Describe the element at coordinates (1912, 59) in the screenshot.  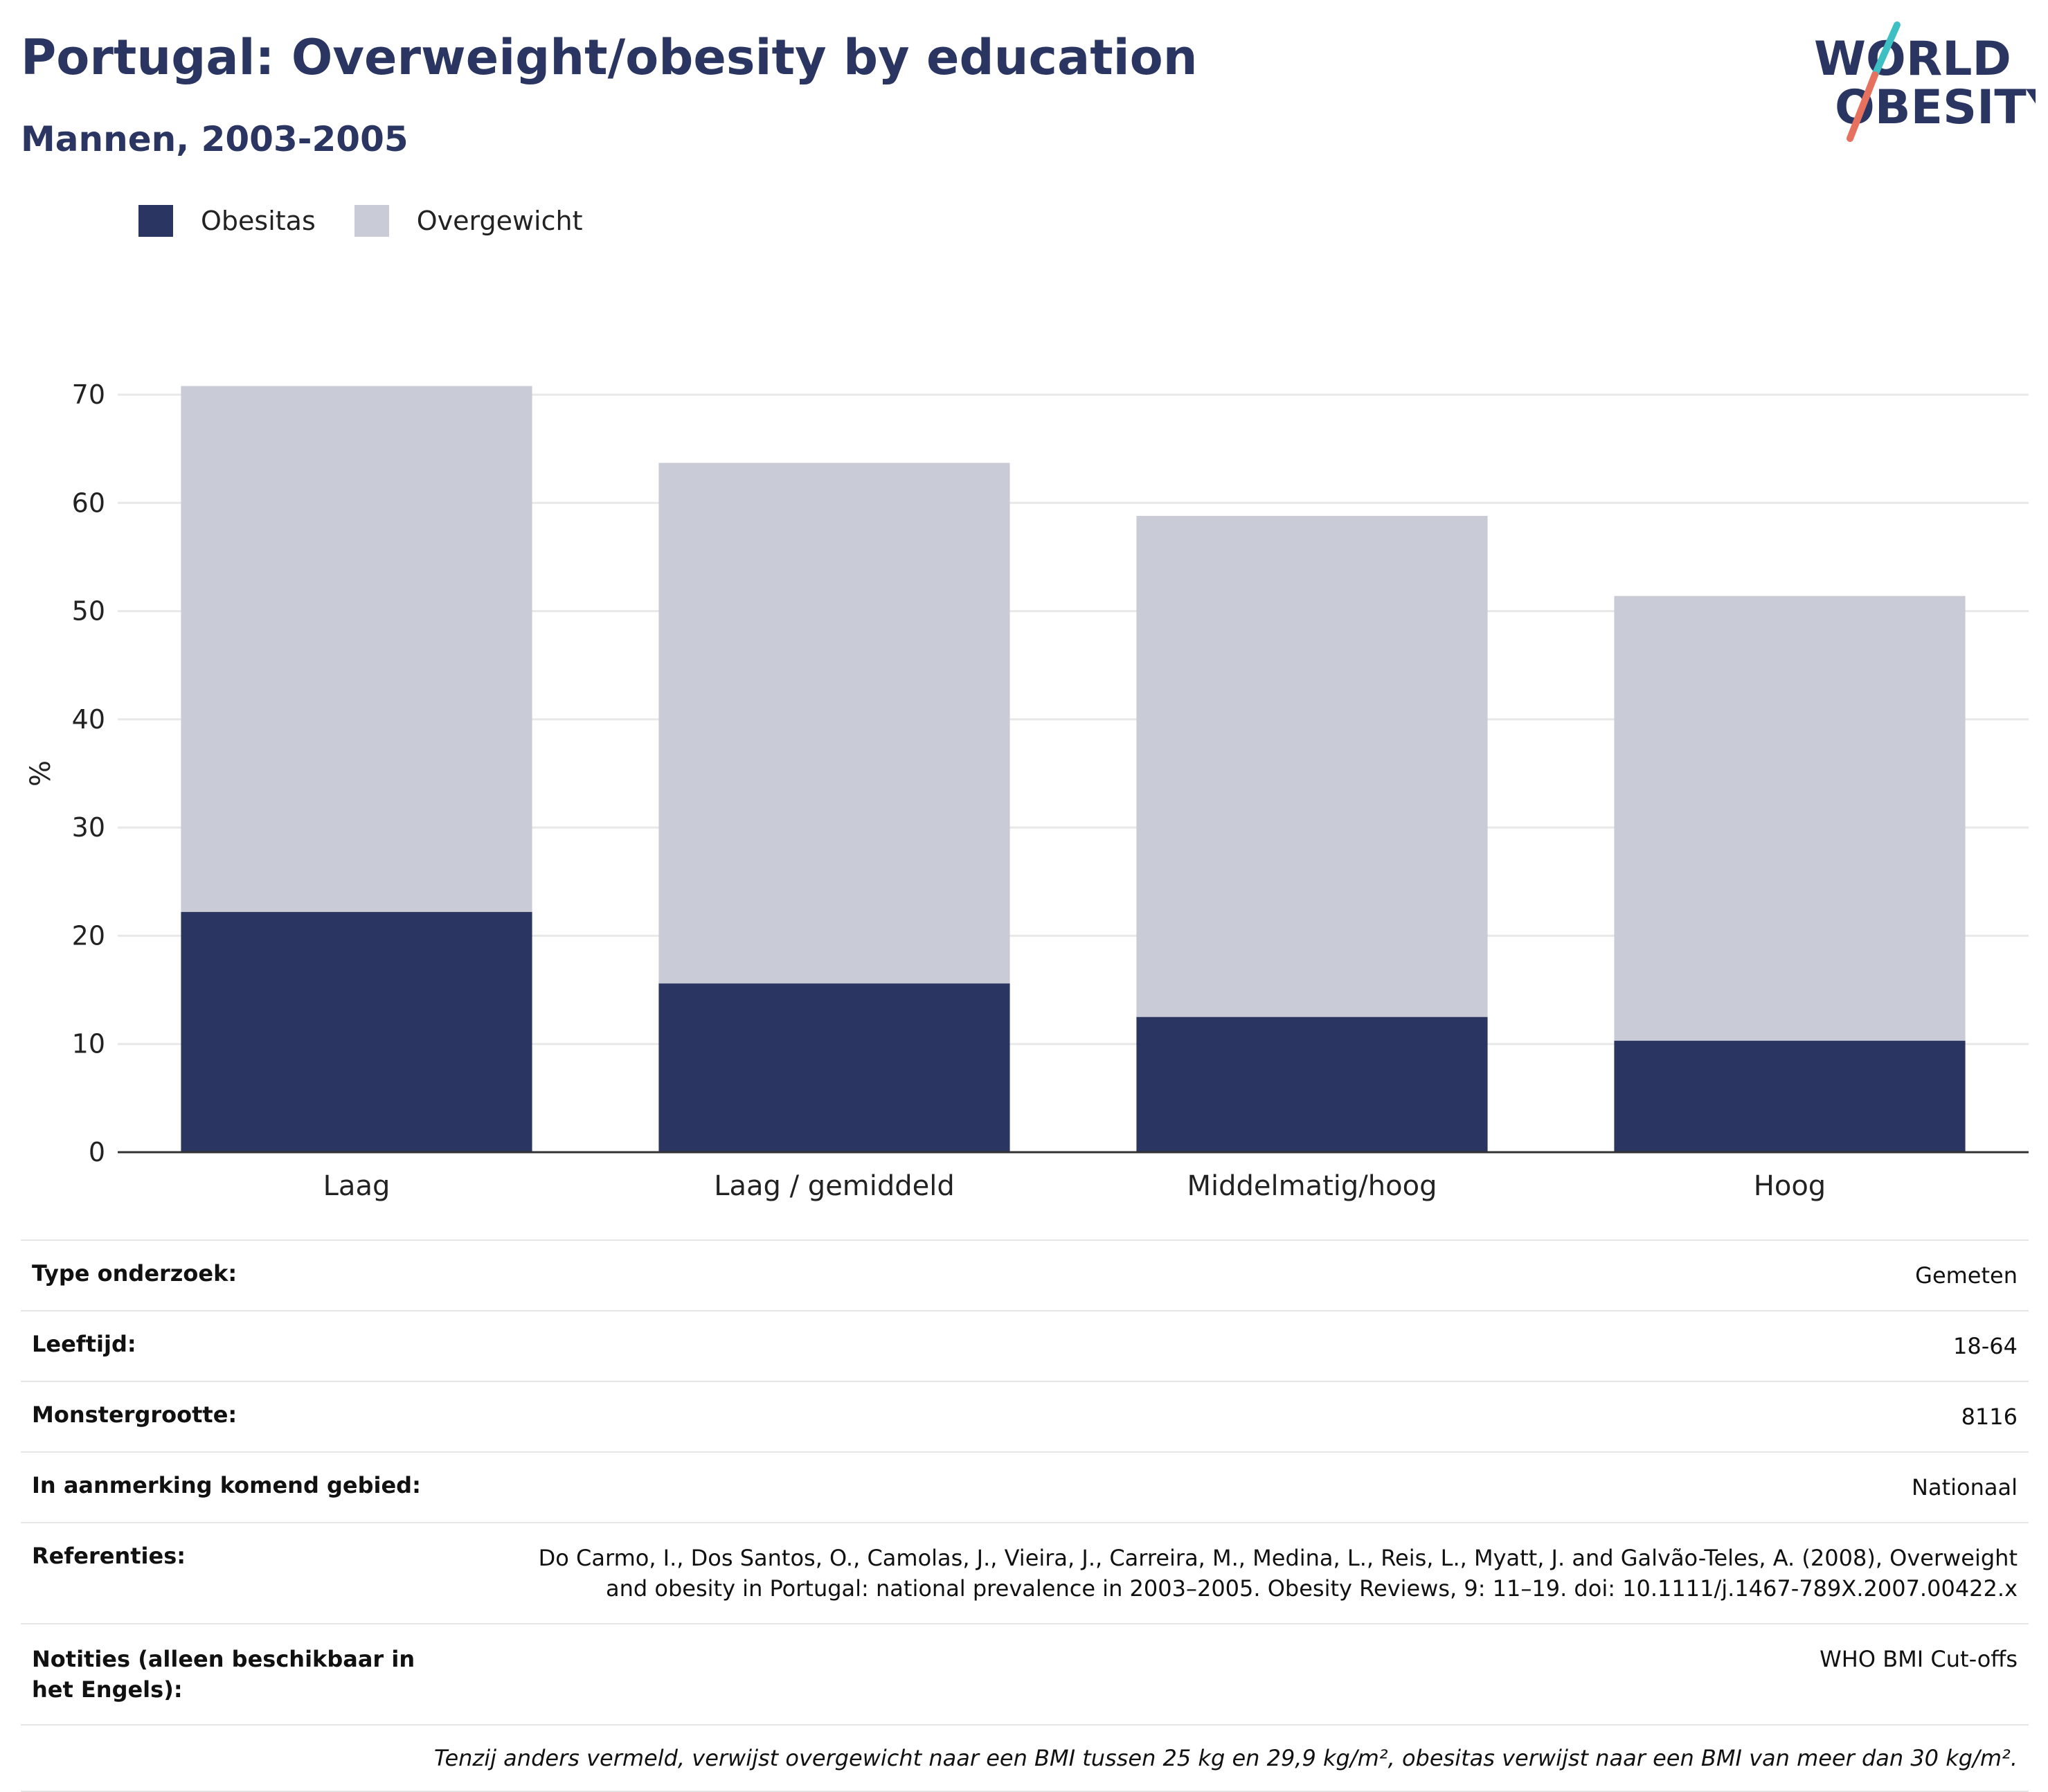
I see `logo-line1: WORLD` at that location.